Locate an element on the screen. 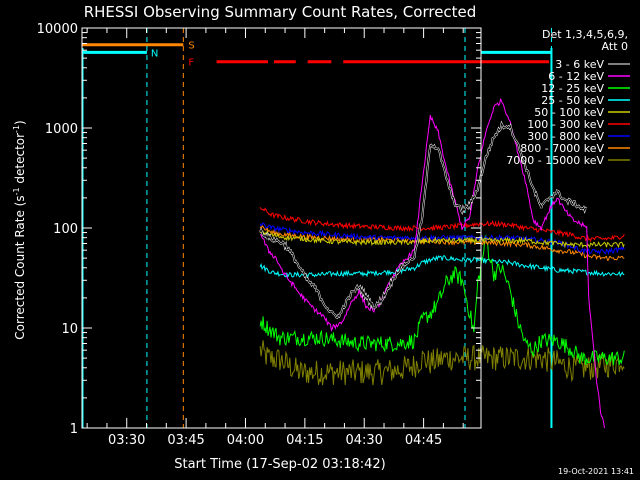 The width and height of the screenshot is (640, 480). legend-label: 7000 - 15000 keV is located at coordinates (555, 160).